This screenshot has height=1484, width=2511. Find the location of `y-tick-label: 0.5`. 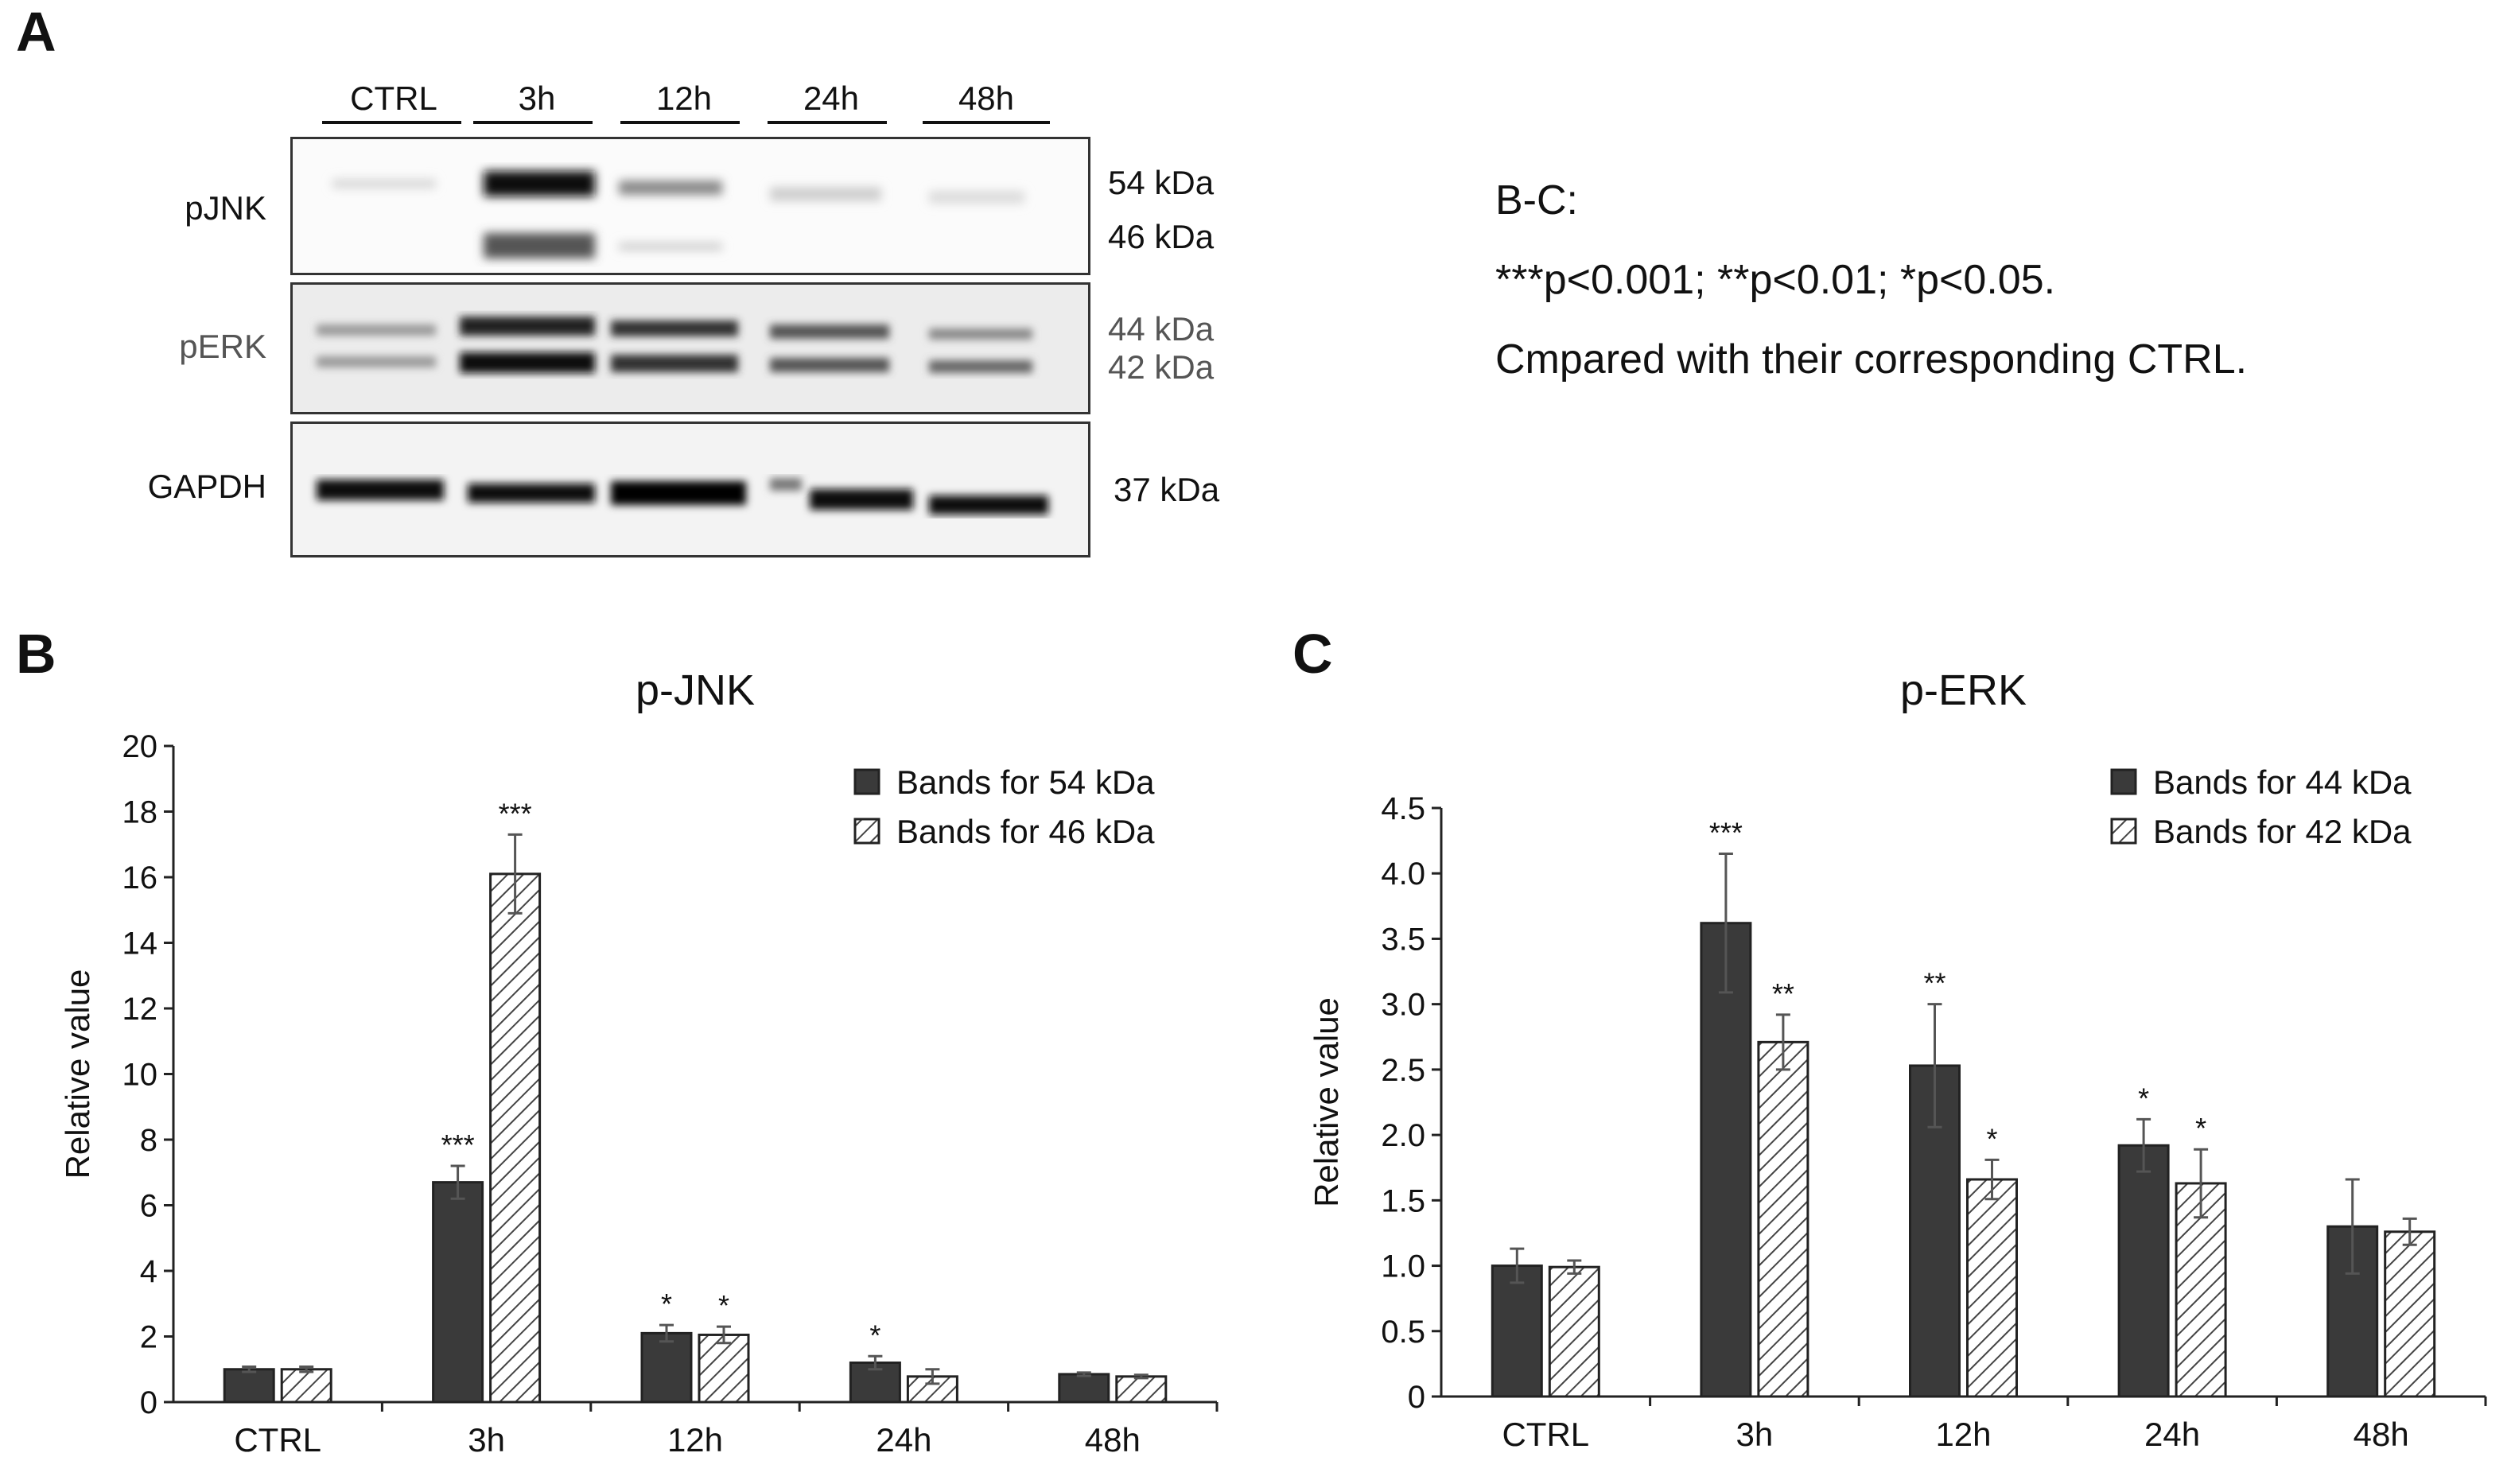

y-tick-label: 0.5 is located at coordinates (1403, 1332).